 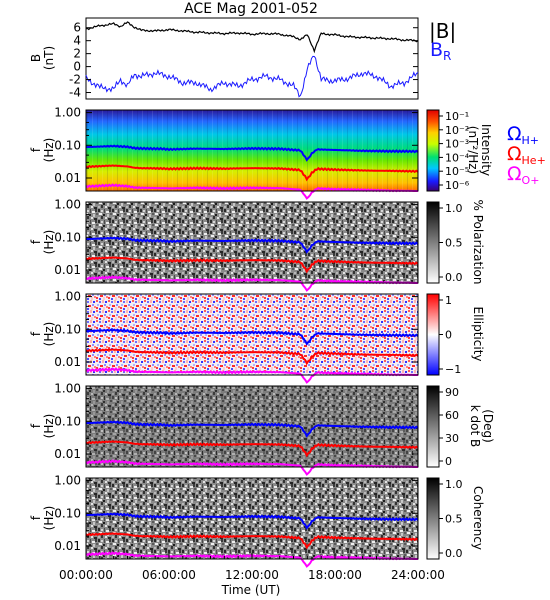 I want to click on intensity-h-plus-gyro-line, so click(x=252, y=153).